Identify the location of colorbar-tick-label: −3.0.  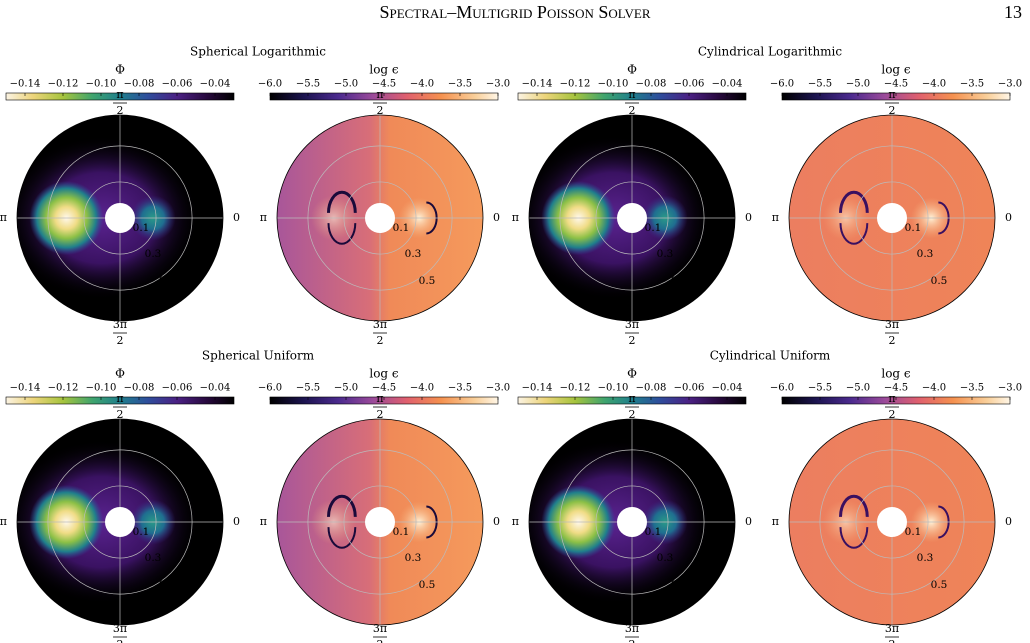
(498, 388).